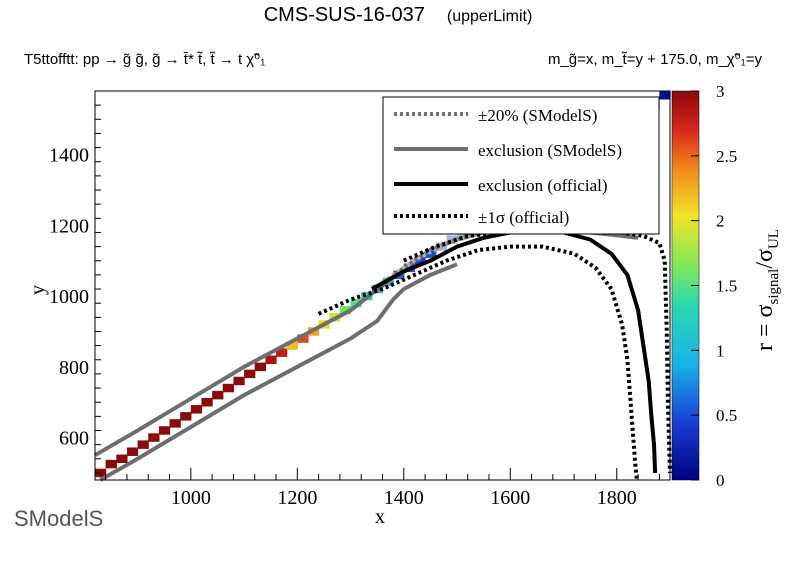  Describe the element at coordinates (69, 297) in the screenshot. I see `y-tick-label: 1000` at that location.